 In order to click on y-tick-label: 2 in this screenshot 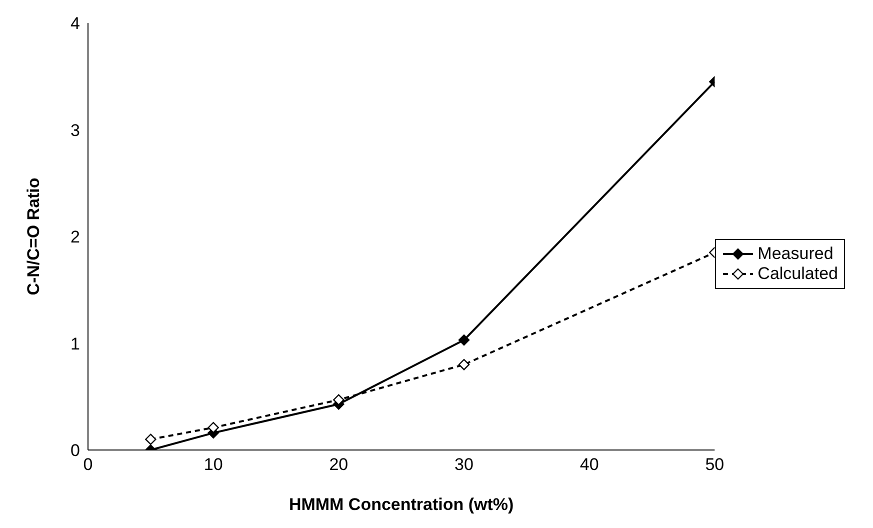, I will do `click(75, 237)`.